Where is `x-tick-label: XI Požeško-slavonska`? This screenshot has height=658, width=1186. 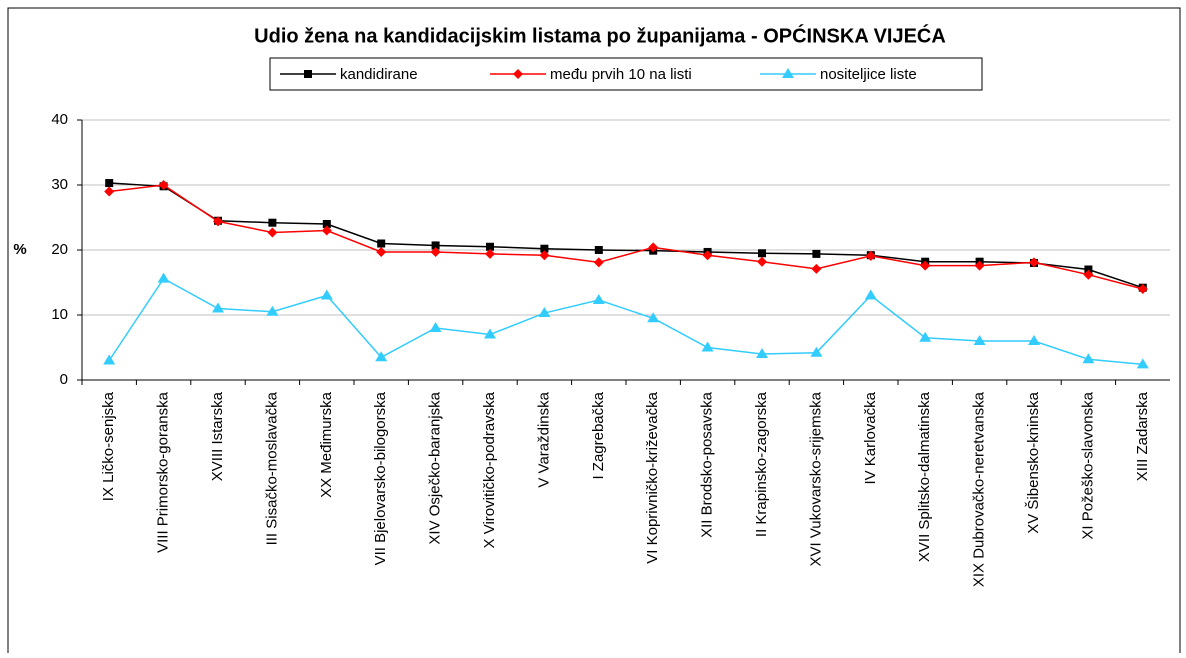
x-tick-label: XI Požeško-slavonska is located at coordinates (1087, 465).